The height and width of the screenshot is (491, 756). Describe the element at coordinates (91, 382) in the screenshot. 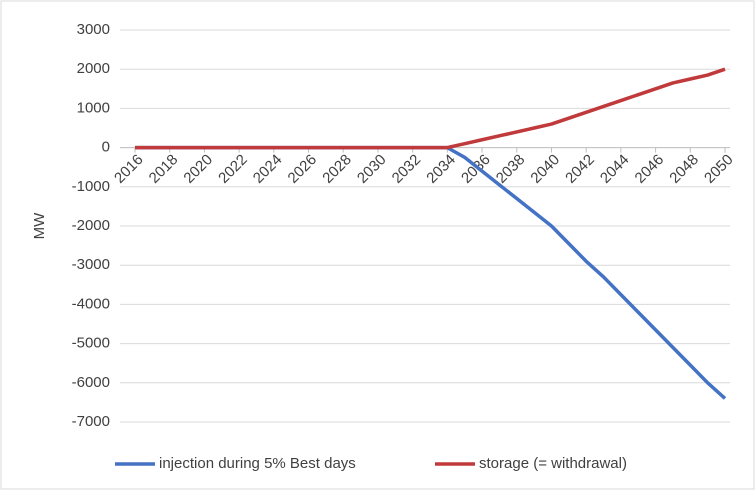

I see `y-tick-label: -6000` at that location.